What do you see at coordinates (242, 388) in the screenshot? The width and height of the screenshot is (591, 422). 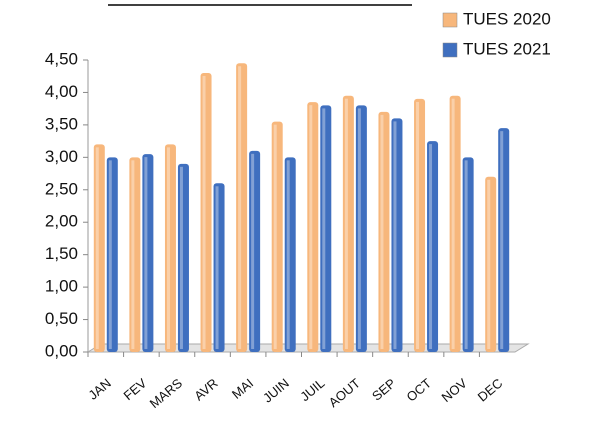 I see `x-tick-label: MAI` at bounding box center [242, 388].